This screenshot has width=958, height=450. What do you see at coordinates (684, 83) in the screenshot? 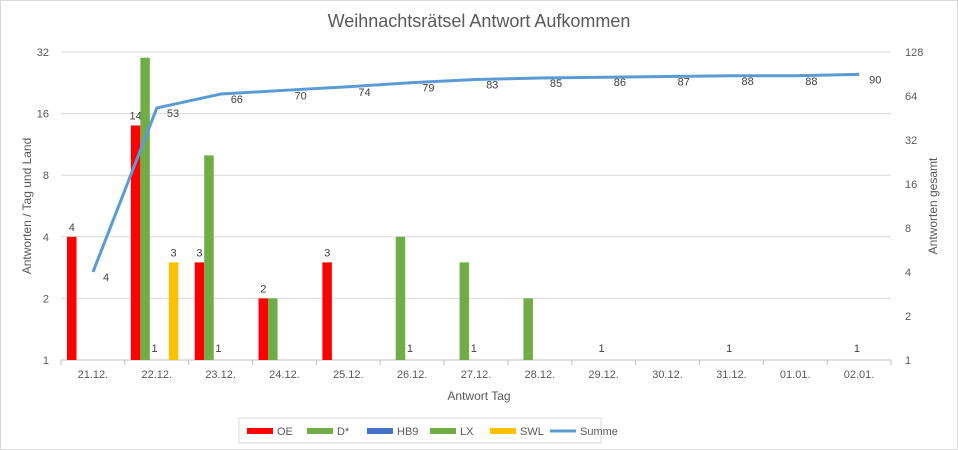
I see `line-data-label: 87` at bounding box center [684, 83].